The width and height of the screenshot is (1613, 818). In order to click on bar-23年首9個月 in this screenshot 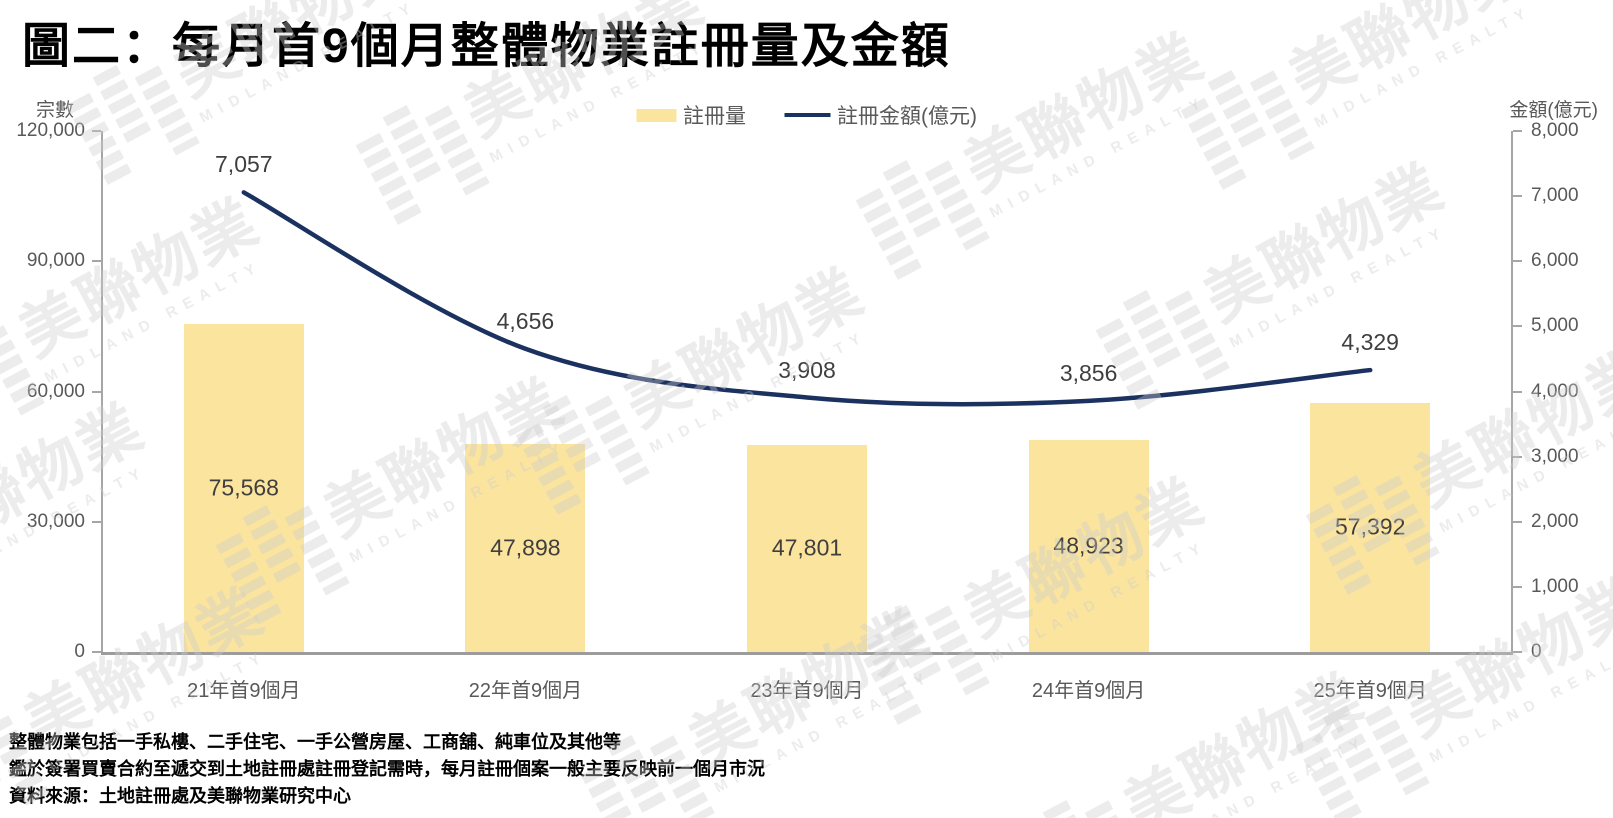, I will do `click(807, 548)`.